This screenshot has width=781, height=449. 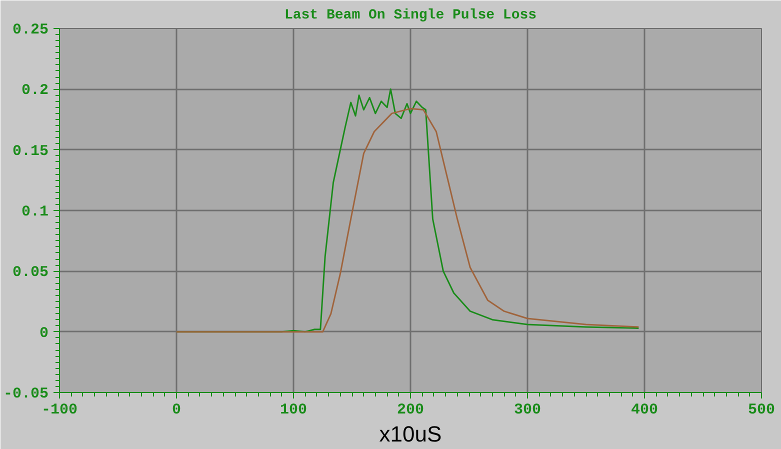 I want to click on x-tick-label: 300, so click(x=528, y=410).